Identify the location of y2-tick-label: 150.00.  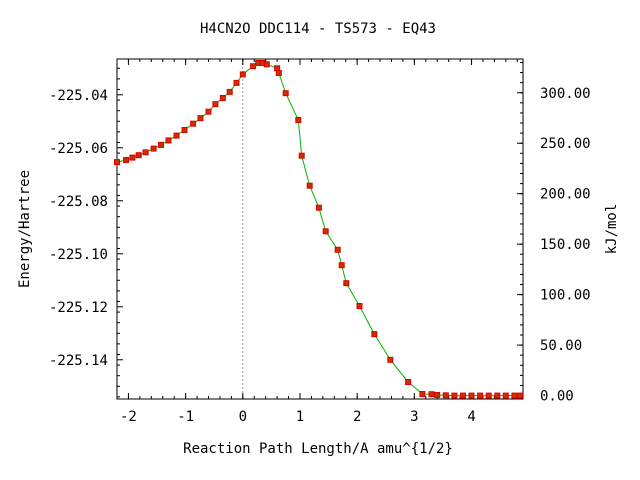
(565, 245).